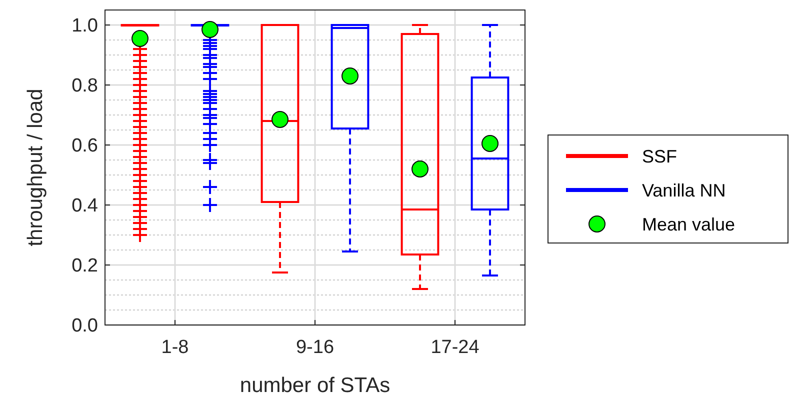 The width and height of the screenshot is (792, 405). I want to click on legend-label: Vanilla NN, so click(684, 190).